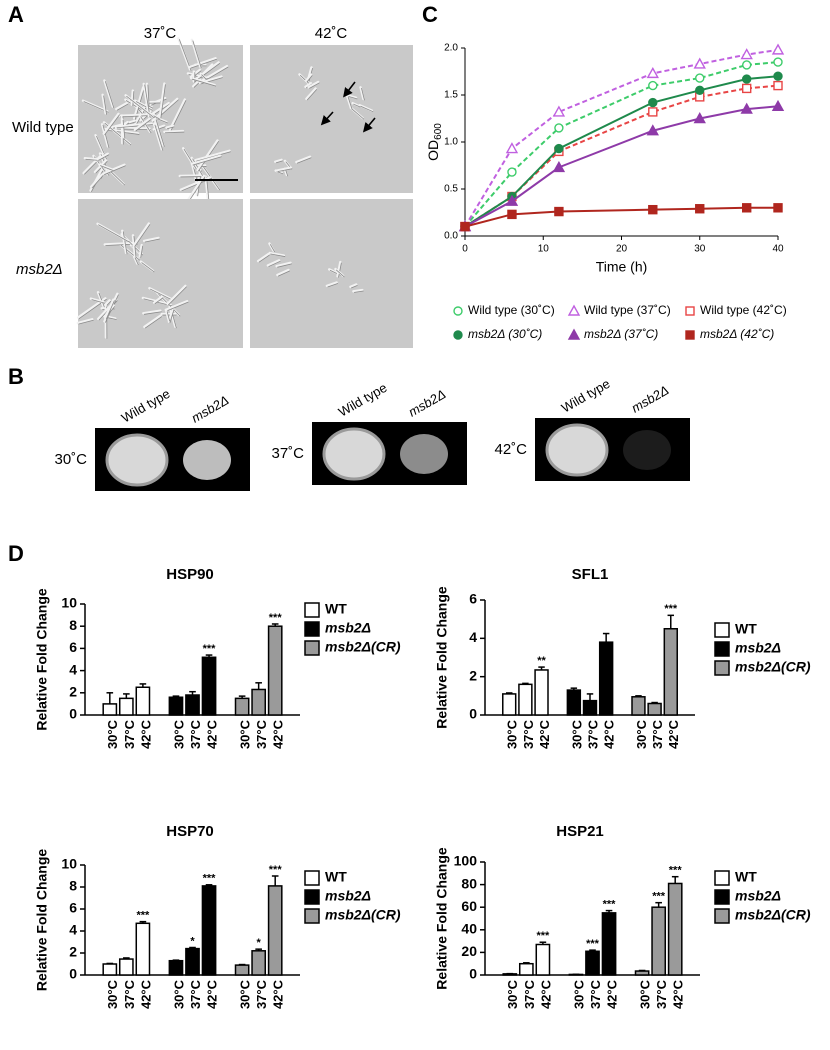 This screenshot has width=830, height=1050. Describe the element at coordinates (544, 249) in the screenshot. I see `x-tick-label: 10` at that location.